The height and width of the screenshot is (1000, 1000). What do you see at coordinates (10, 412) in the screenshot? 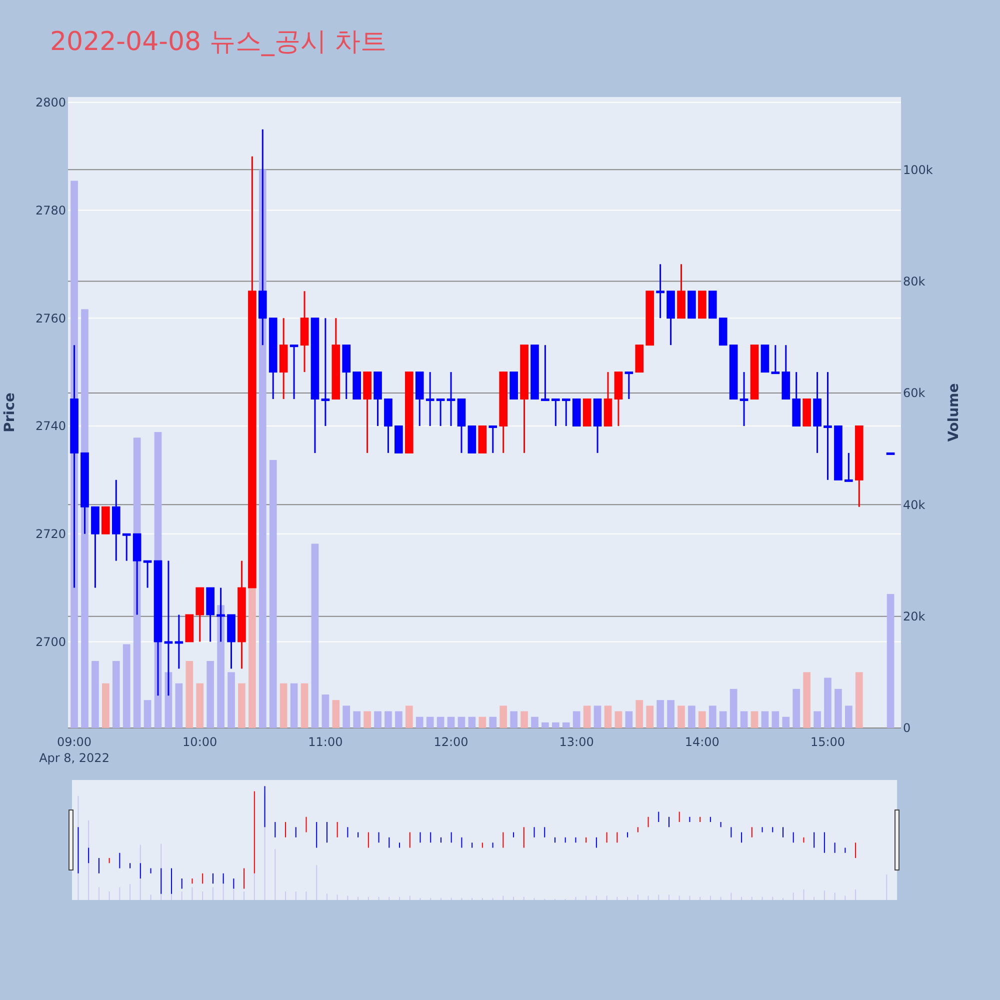
I see `y-axis-title: Price` at bounding box center [10, 412].